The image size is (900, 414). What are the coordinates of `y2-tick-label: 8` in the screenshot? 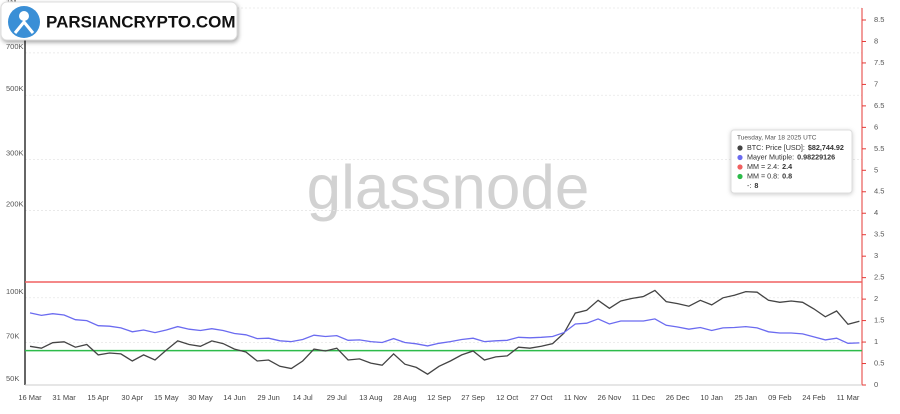 It's located at (876, 40).